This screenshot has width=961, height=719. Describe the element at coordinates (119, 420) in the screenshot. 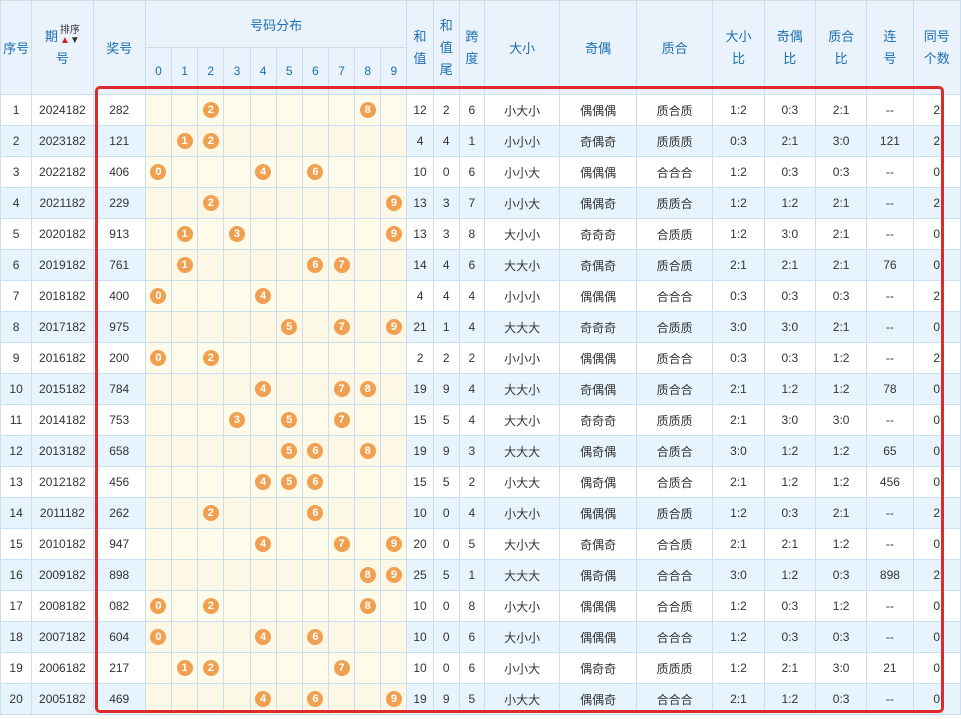

I see `cell-number: 753` at that location.